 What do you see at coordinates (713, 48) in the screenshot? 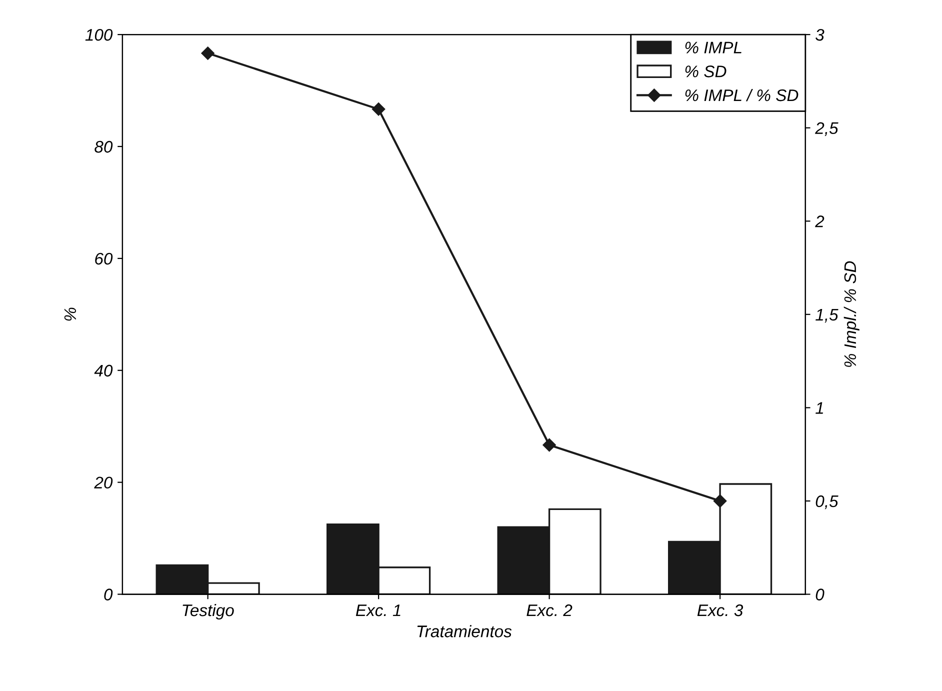
I see `legend-label: % IMPL` at bounding box center [713, 48].